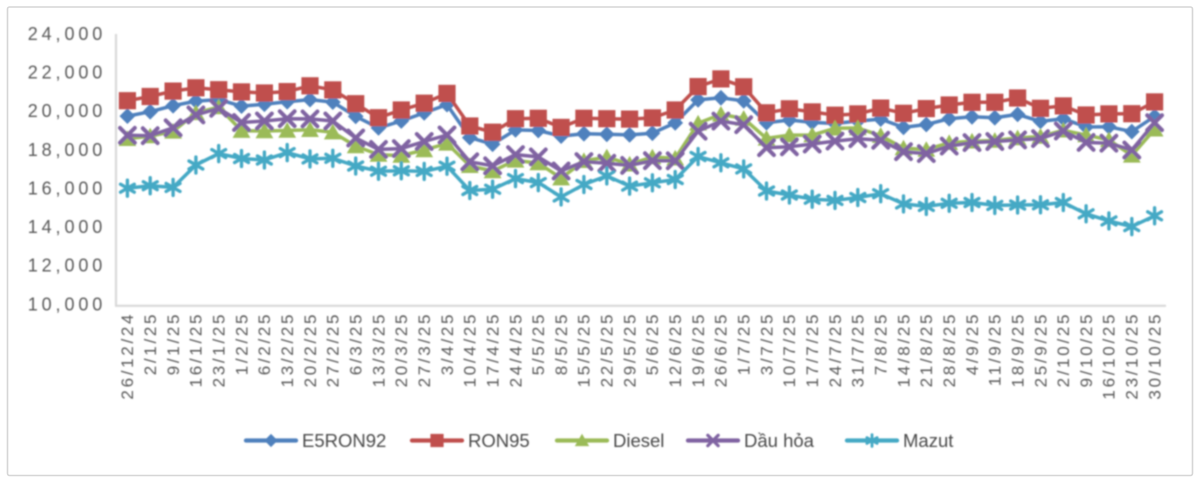 The width and height of the screenshot is (1200, 483). What do you see at coordinates (264, 343) in the screenshot?
I see `svg-text: 6/2/25` at bounding box center [264, 343].